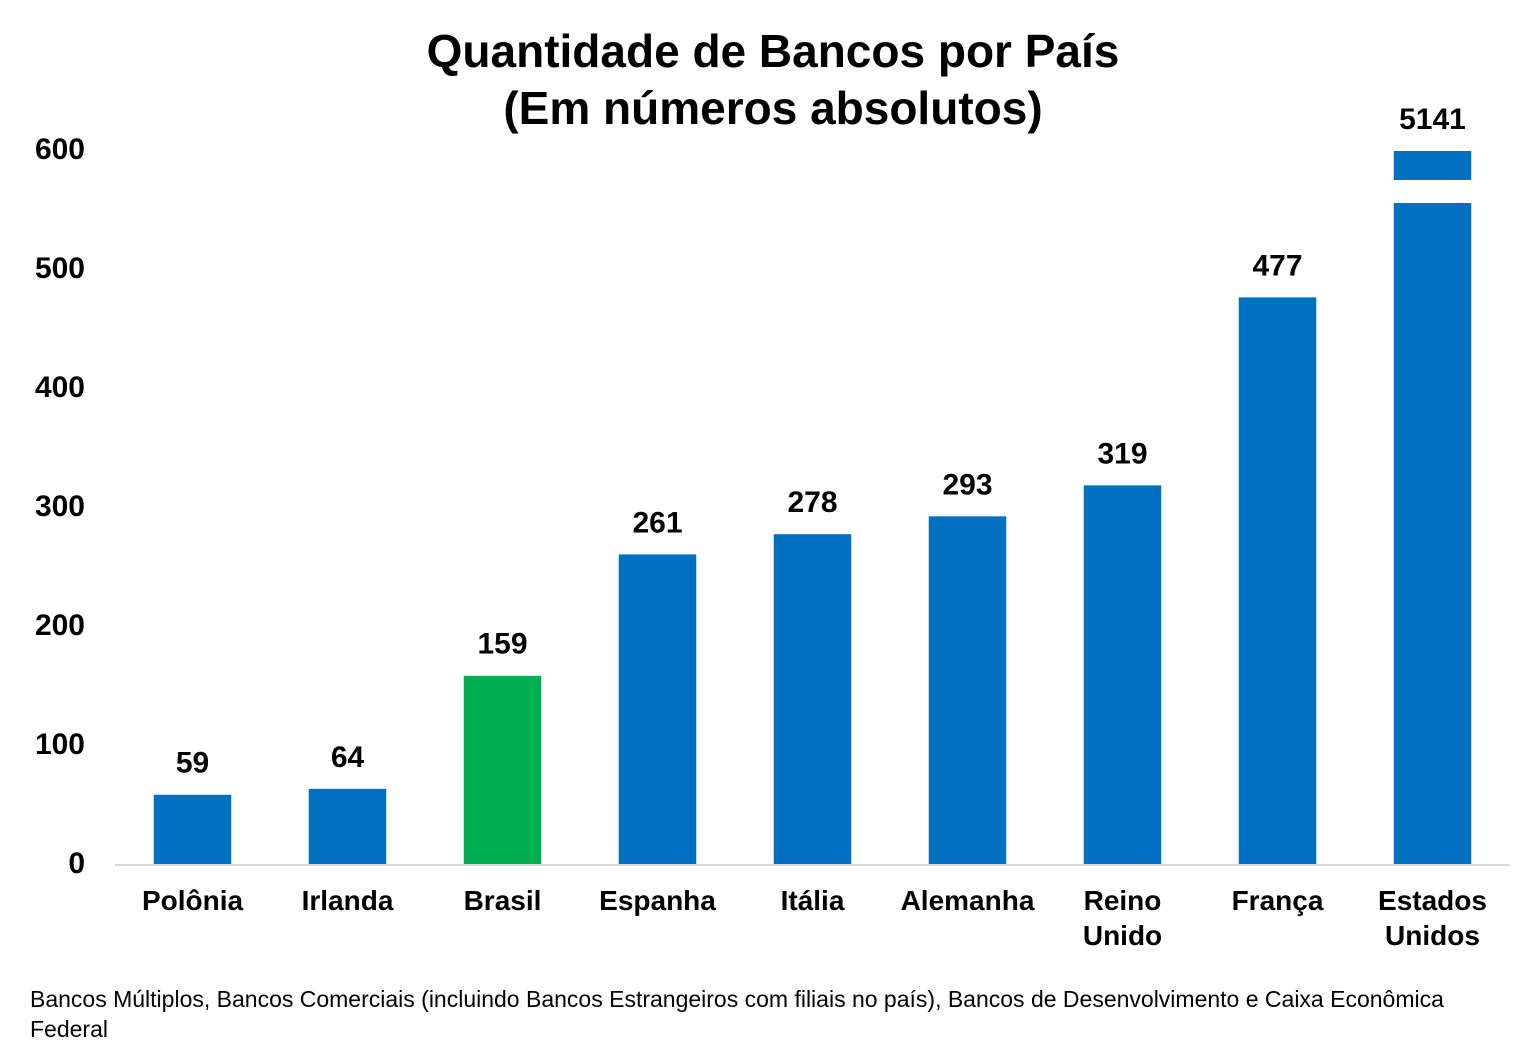 This screenshot has height=1051, width=1526. Describe the element at coordinates (347, 900) in the screenshot. I see `x-tick-label: Irlanda` at that location.